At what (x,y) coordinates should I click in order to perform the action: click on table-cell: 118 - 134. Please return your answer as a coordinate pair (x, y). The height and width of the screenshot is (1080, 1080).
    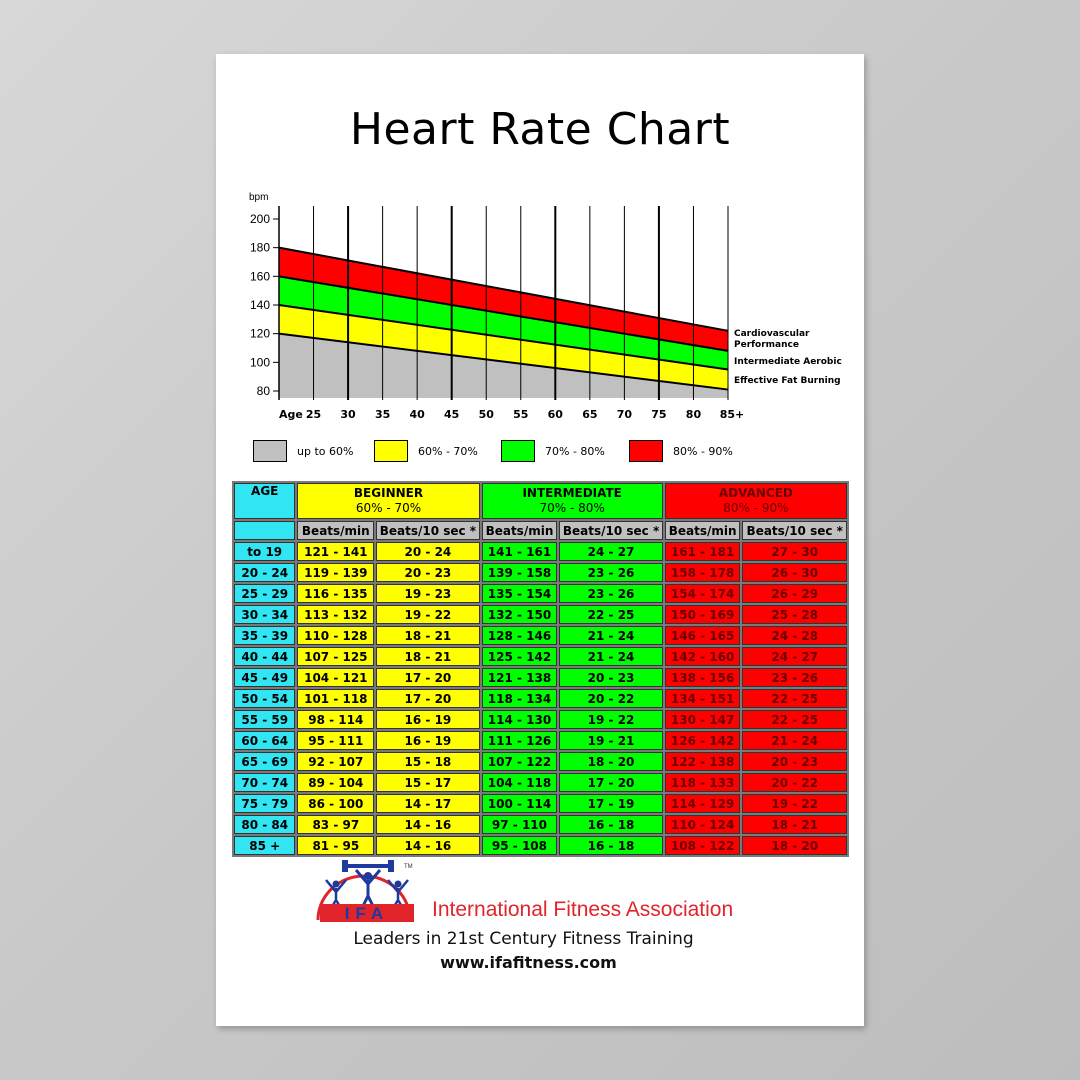
    Looking at the image, I should click on (519, 698).